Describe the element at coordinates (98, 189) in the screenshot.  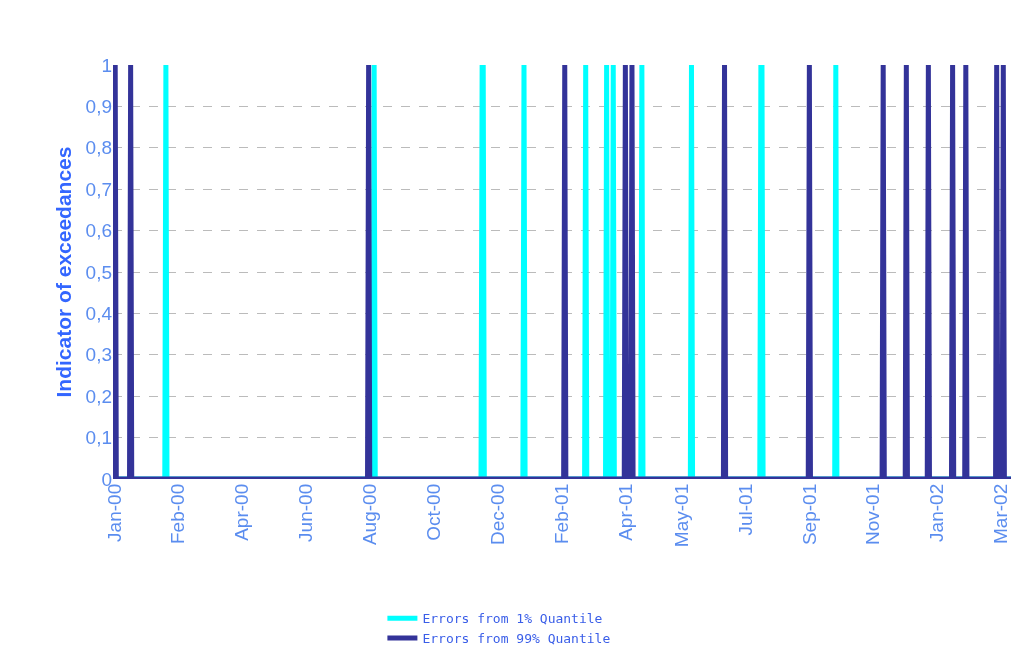
I see `y-tick-label: 0,7` at that location.